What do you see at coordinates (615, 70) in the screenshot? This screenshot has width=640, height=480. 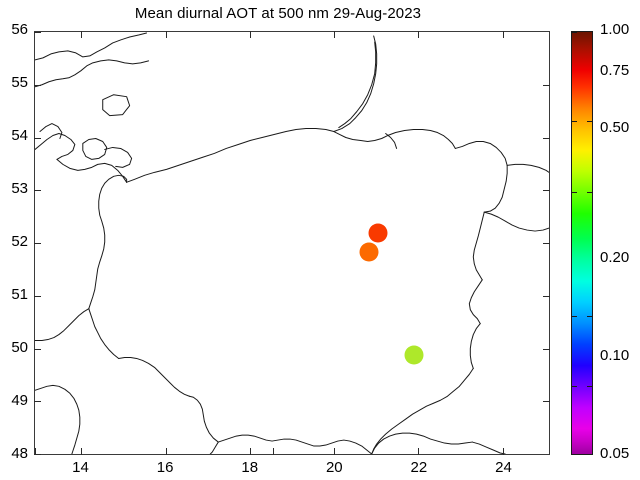 I see `colorbar-tick-label: 0.75` at bounding box center [615, 70].